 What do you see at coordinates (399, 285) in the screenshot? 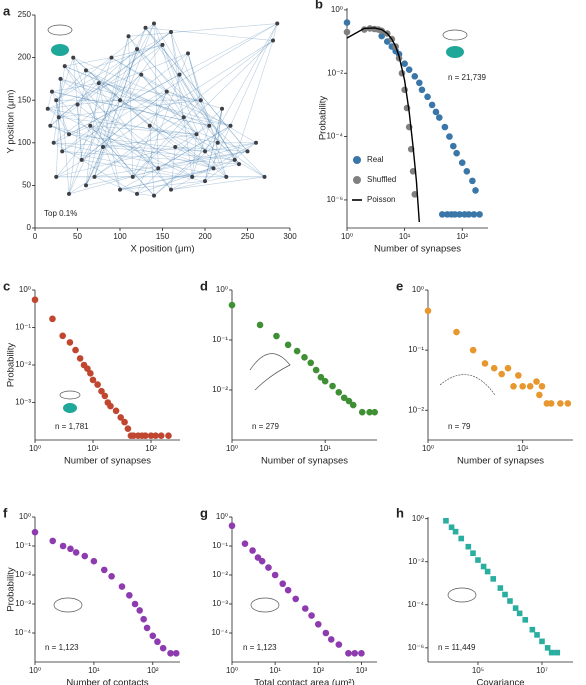
I see `panel-label: e` at bounding box center [399, 285].